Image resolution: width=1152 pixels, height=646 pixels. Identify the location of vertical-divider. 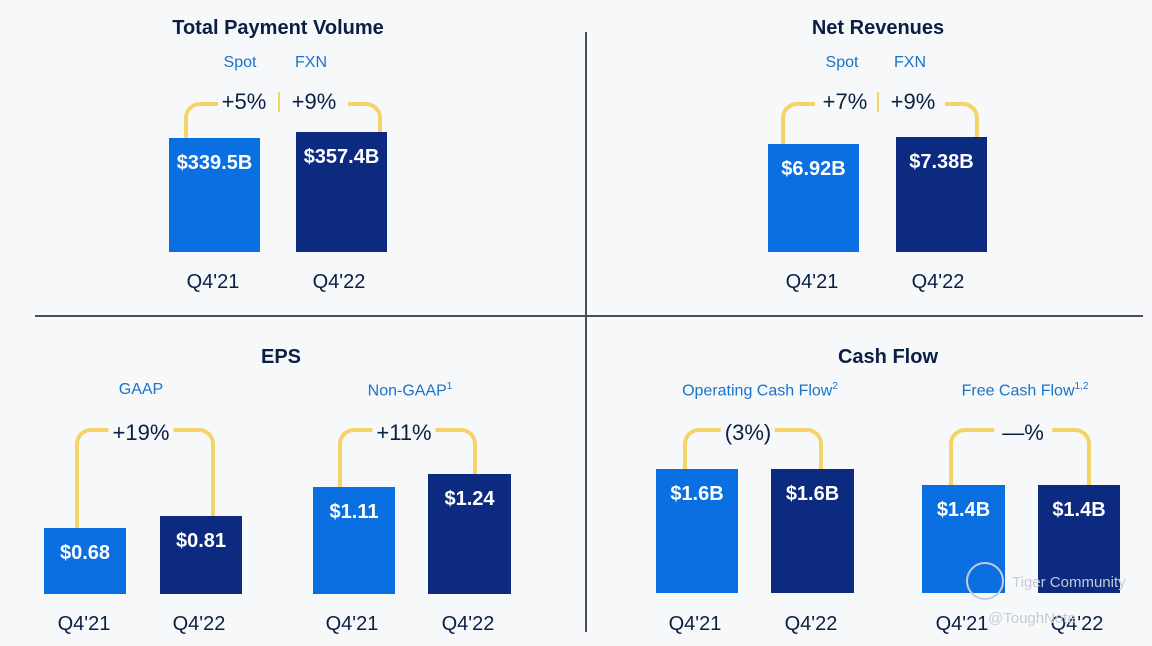
(586, 332).